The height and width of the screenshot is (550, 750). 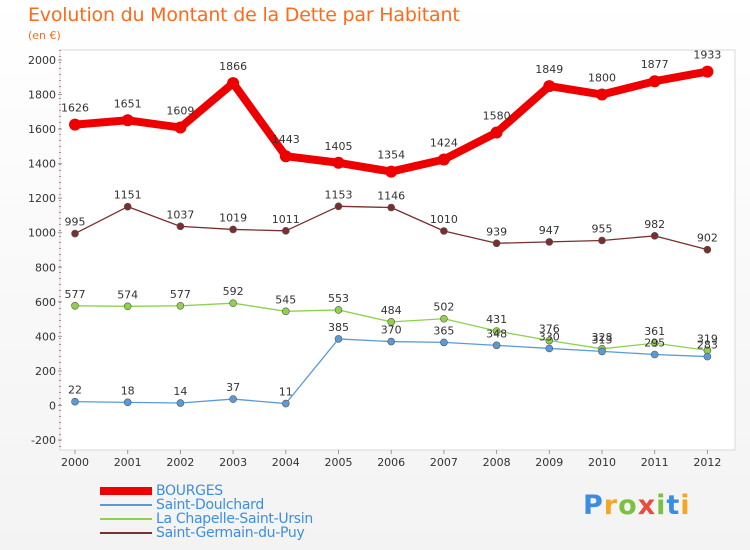 What do you see at coordinates (497, 462) in the screenshot?
I see `x-tick-label: 2008` at bounding box center [497, 462].